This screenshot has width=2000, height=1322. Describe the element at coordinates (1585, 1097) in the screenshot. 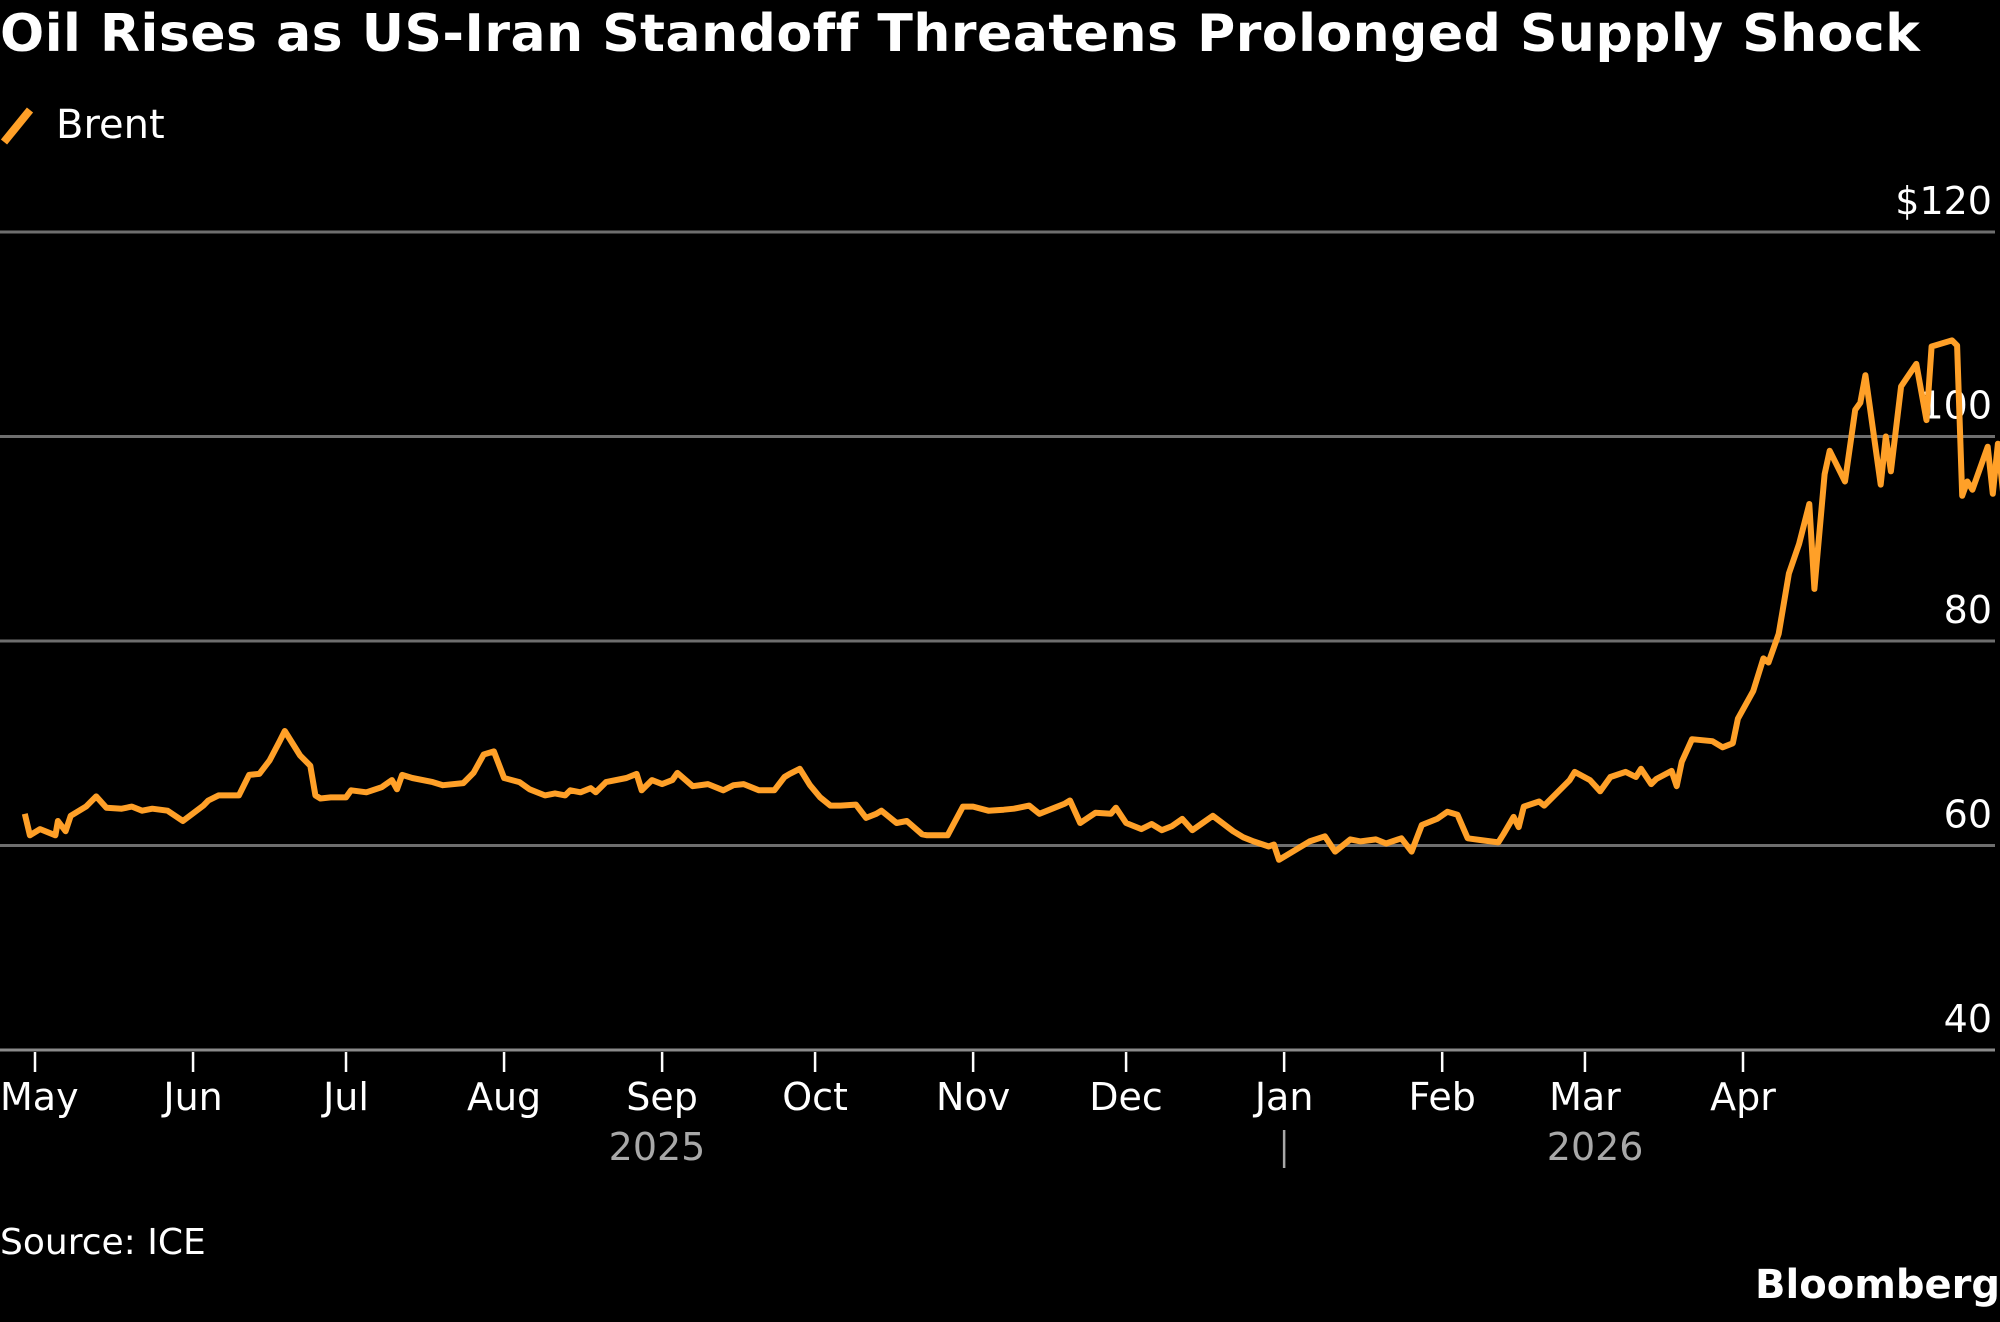

I see `x-tick-label: Mar` at that location.